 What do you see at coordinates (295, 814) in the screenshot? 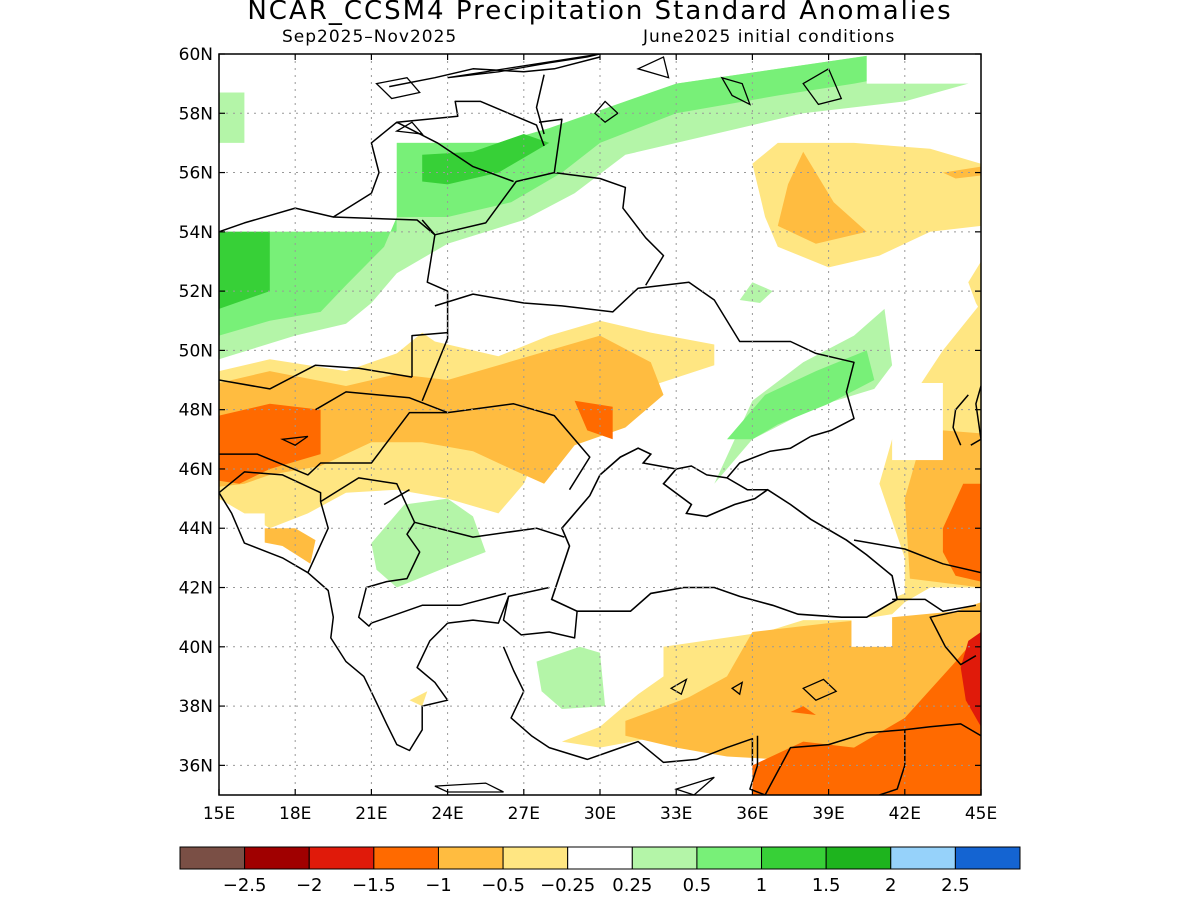
I see `lon-tick-label-1: 18E` at bounding box center [295, 814].